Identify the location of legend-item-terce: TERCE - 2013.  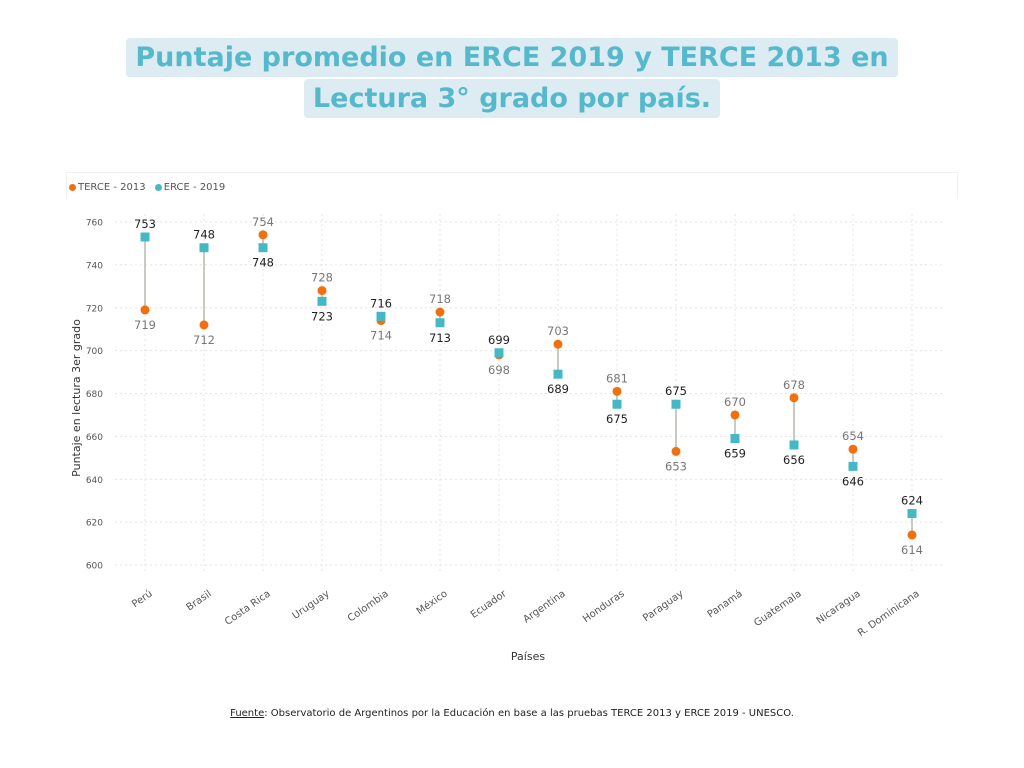
(107, 187).